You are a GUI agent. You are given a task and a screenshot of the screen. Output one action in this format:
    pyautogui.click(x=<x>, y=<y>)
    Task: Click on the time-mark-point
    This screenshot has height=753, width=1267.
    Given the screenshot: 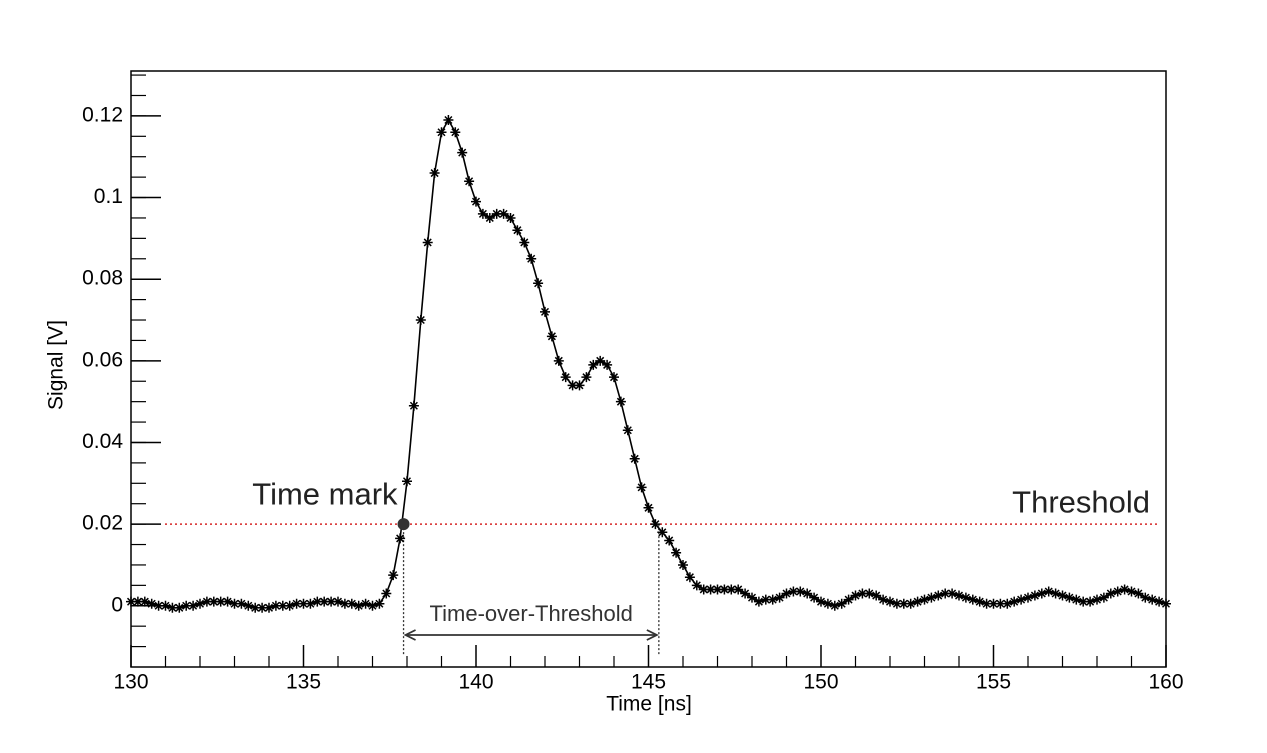 What is the action you would take?
    pyautogui.click(x=403, y=524)
    